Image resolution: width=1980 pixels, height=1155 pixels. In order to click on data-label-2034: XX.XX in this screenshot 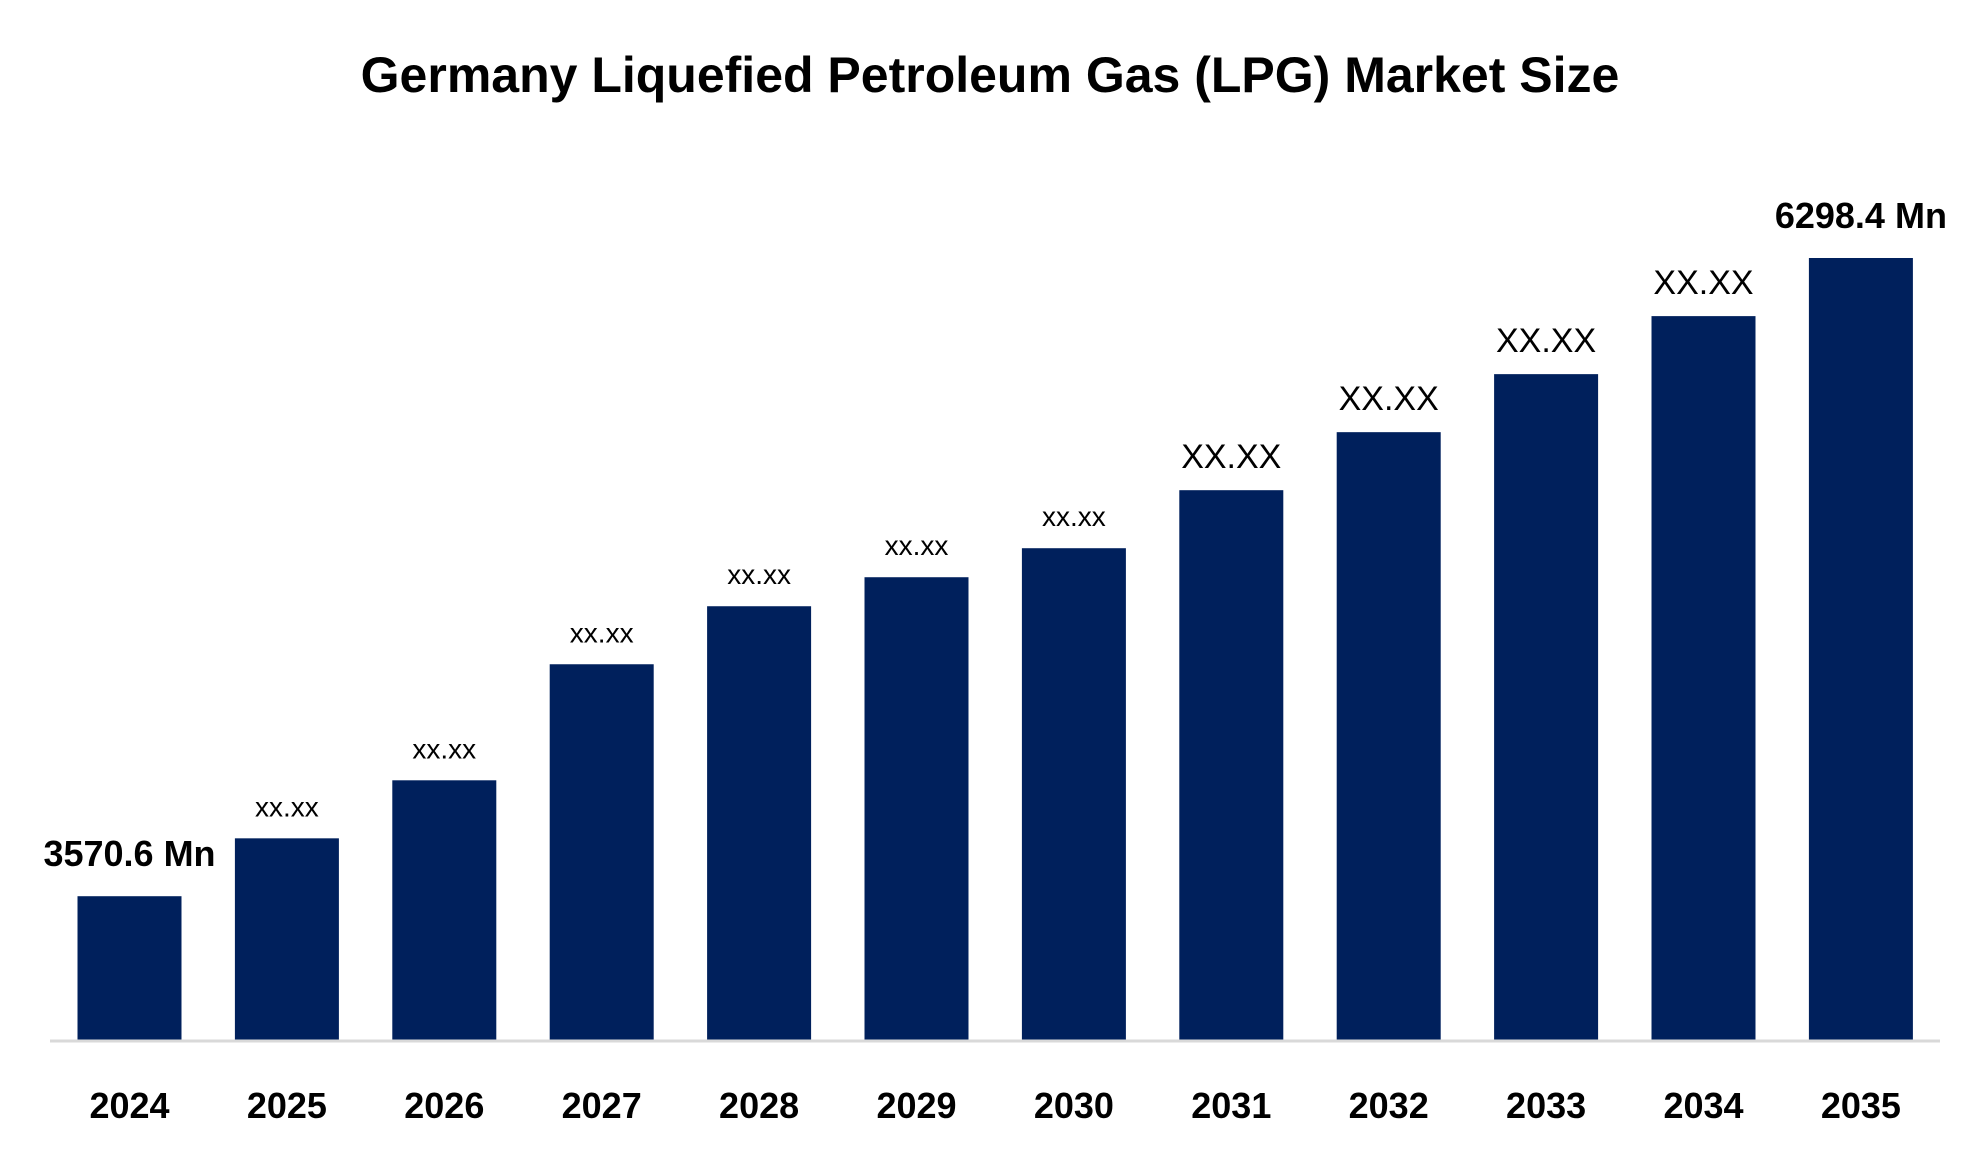, I will do `click(1703, 283)`.